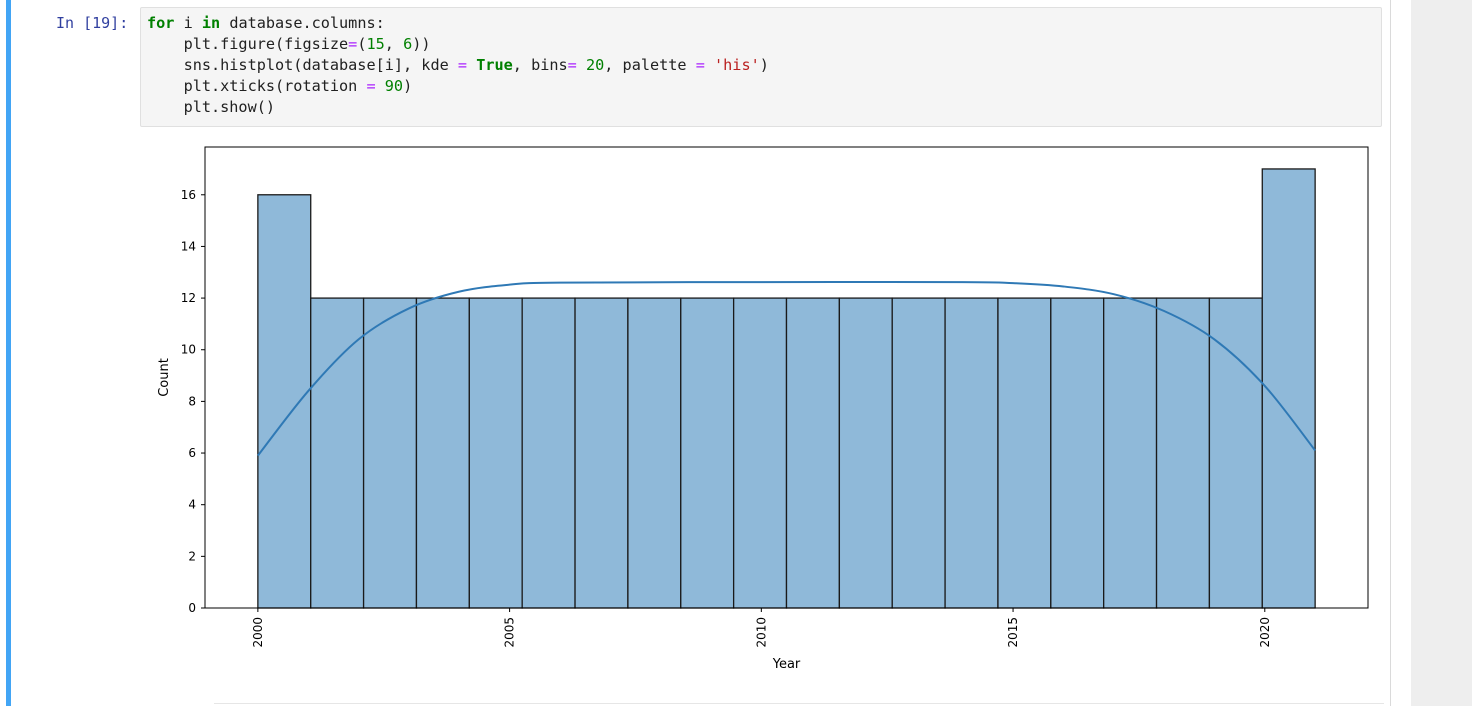 Image resolution: width=1472 pixels, height=706 pixels. I want to click on code-token: plt.figure(figsize, so click(248, 44).